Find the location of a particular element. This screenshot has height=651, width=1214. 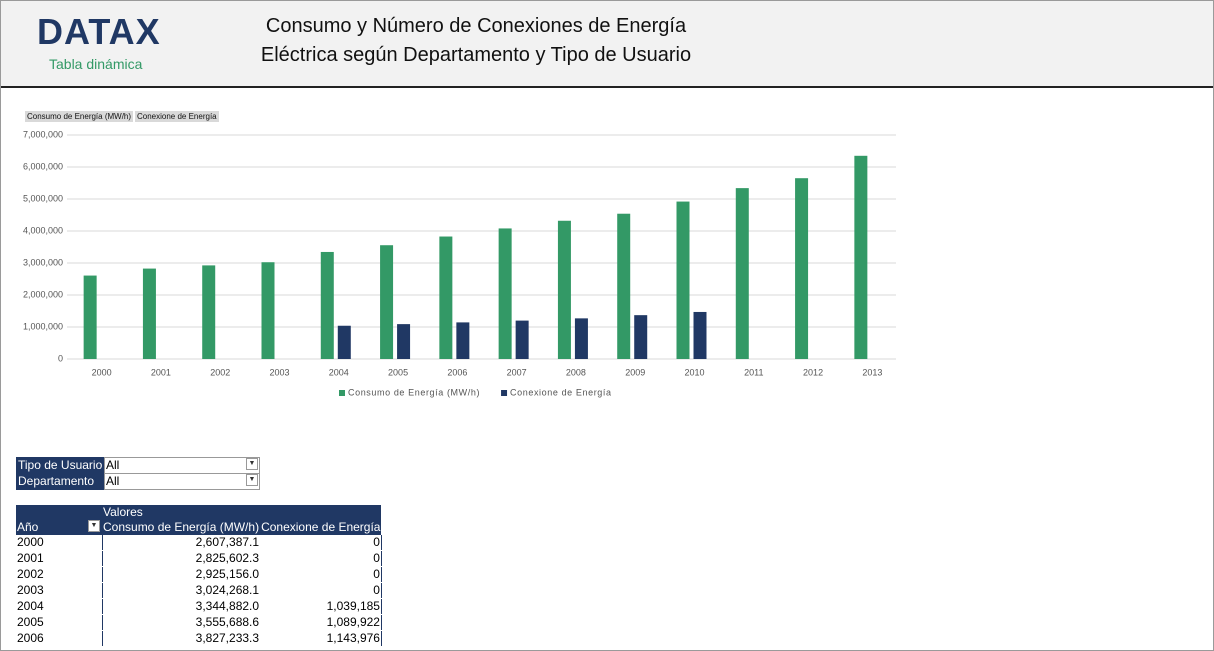

column-header: Conexione de Energía is located at coordinates (321, 527).